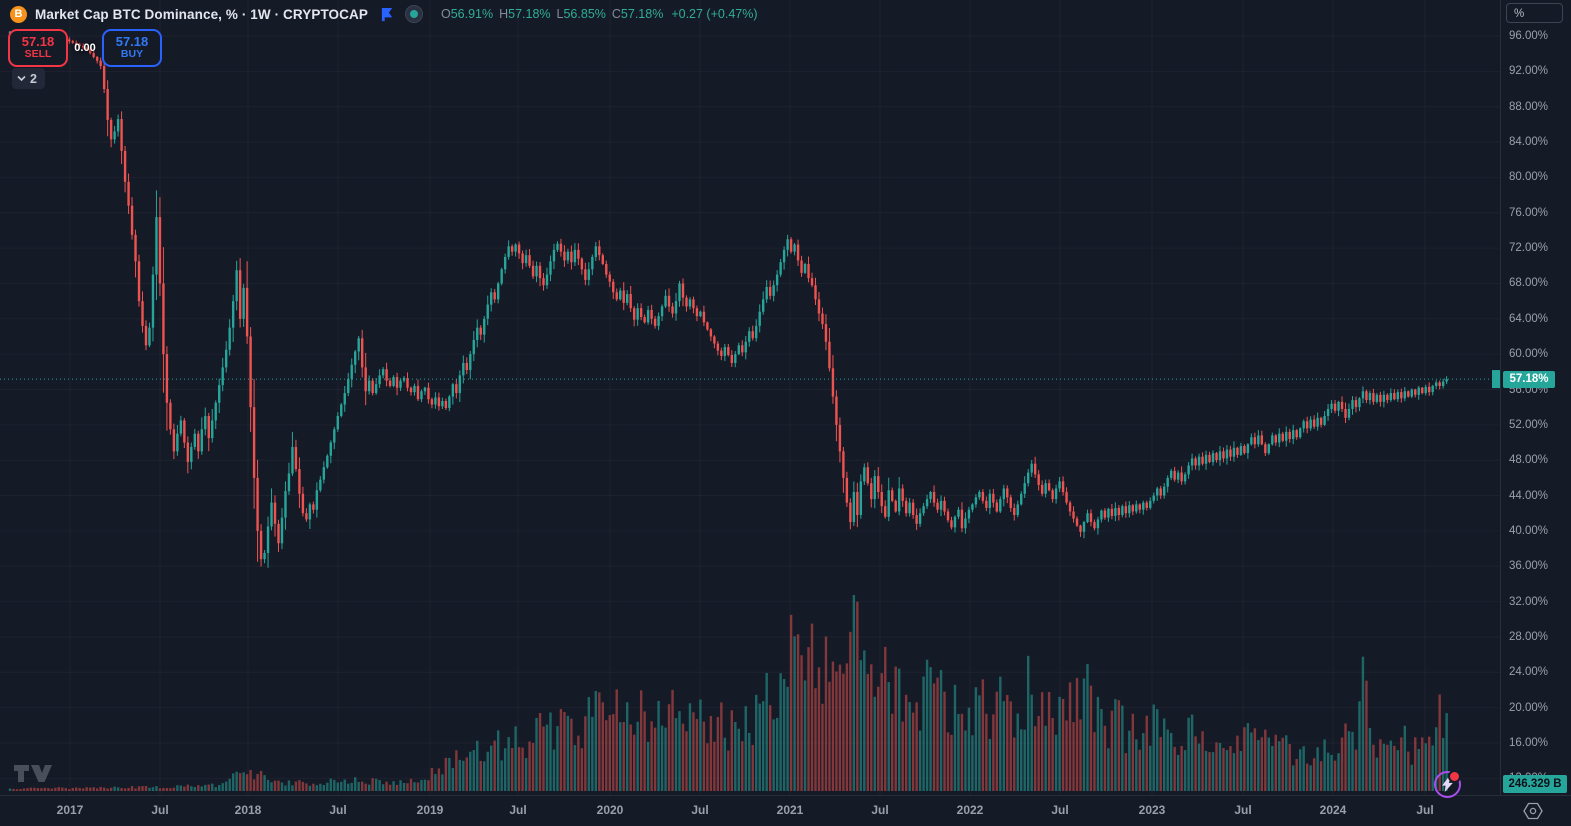  Describe the element at coordinates (790, 810) in the screenshot. I see `time-axis-label: 2021` at that location.